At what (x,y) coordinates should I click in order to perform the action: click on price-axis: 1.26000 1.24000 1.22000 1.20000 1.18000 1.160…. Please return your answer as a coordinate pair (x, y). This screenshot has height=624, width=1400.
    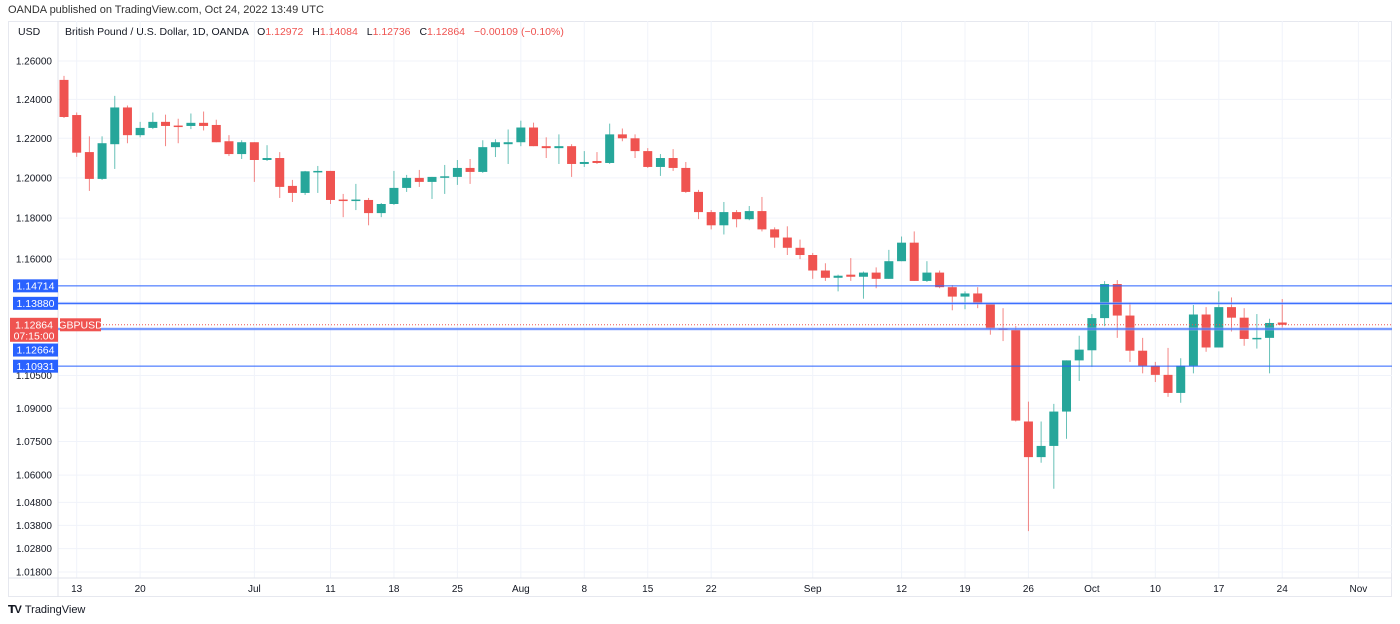
    Looking at the image, I should click on (34, 318).